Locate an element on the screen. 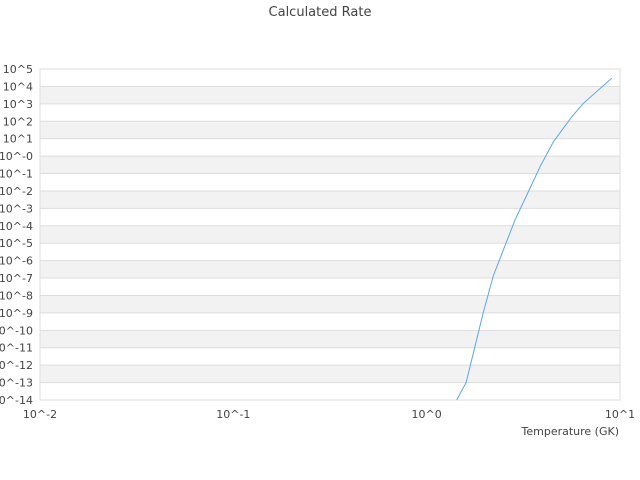  y-tick-label: 10^-10 is located at coordinates (16, 330).